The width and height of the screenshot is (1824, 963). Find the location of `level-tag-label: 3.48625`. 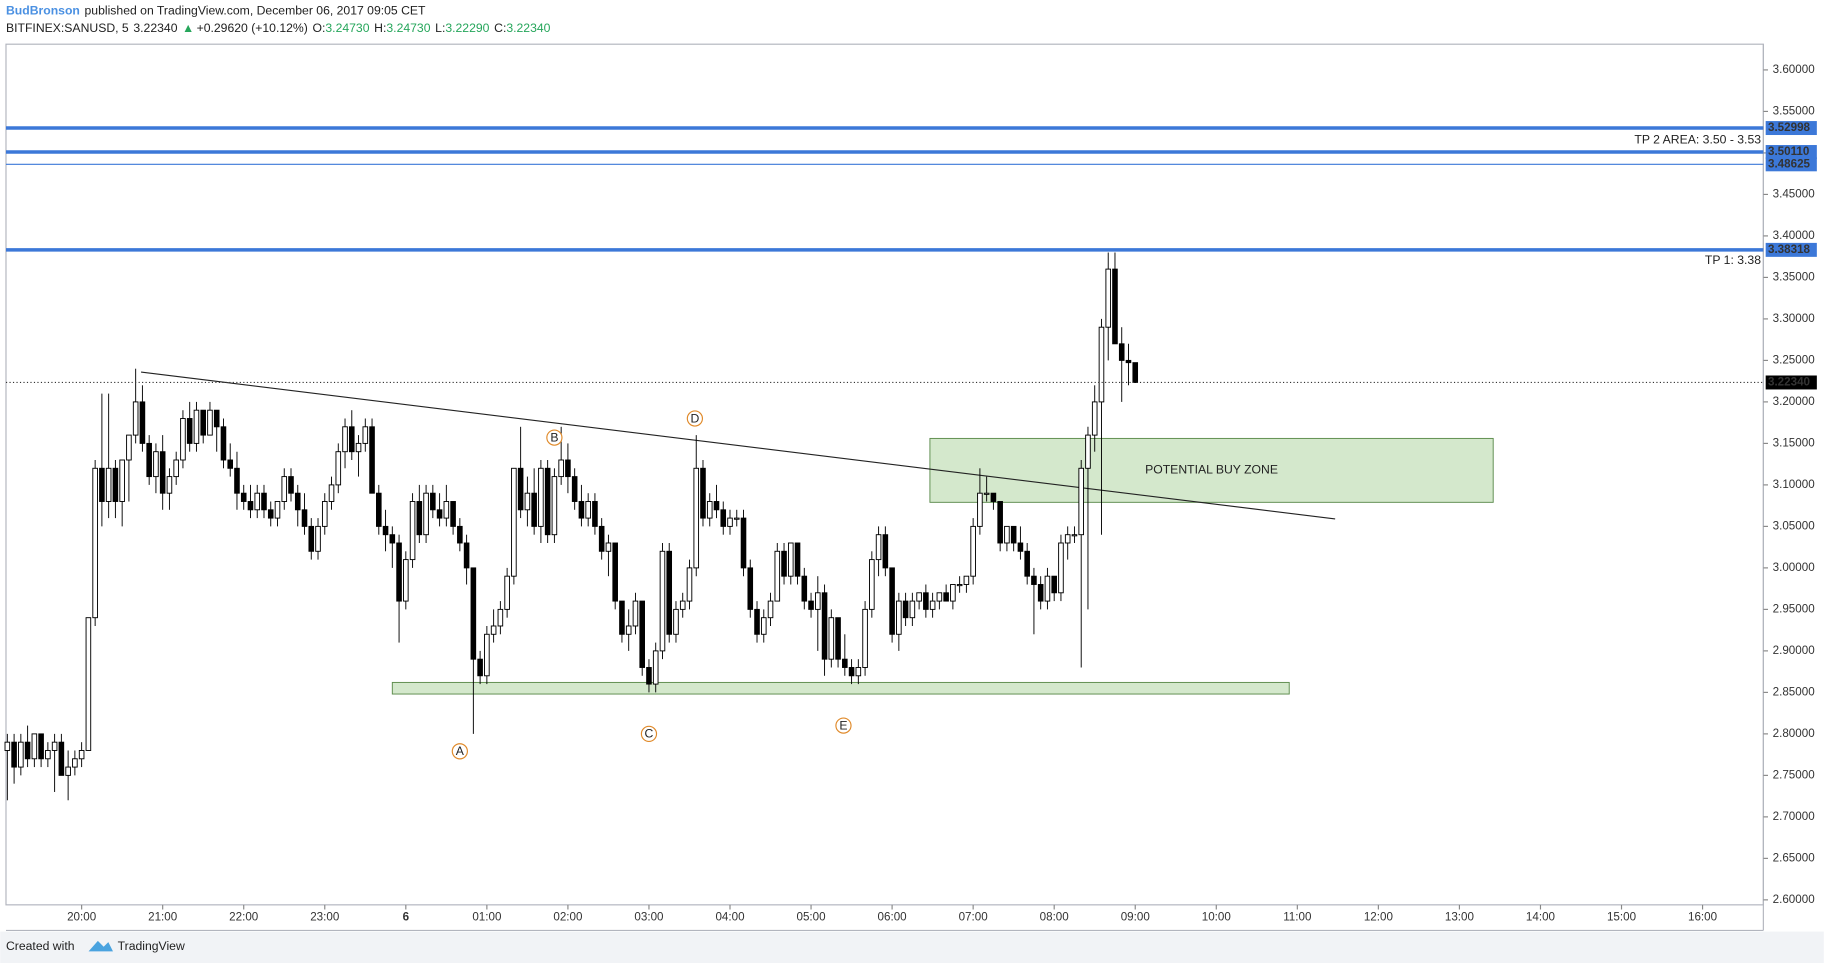

level-tag-label: 3.48625 is located at coordinates (1789, 163).